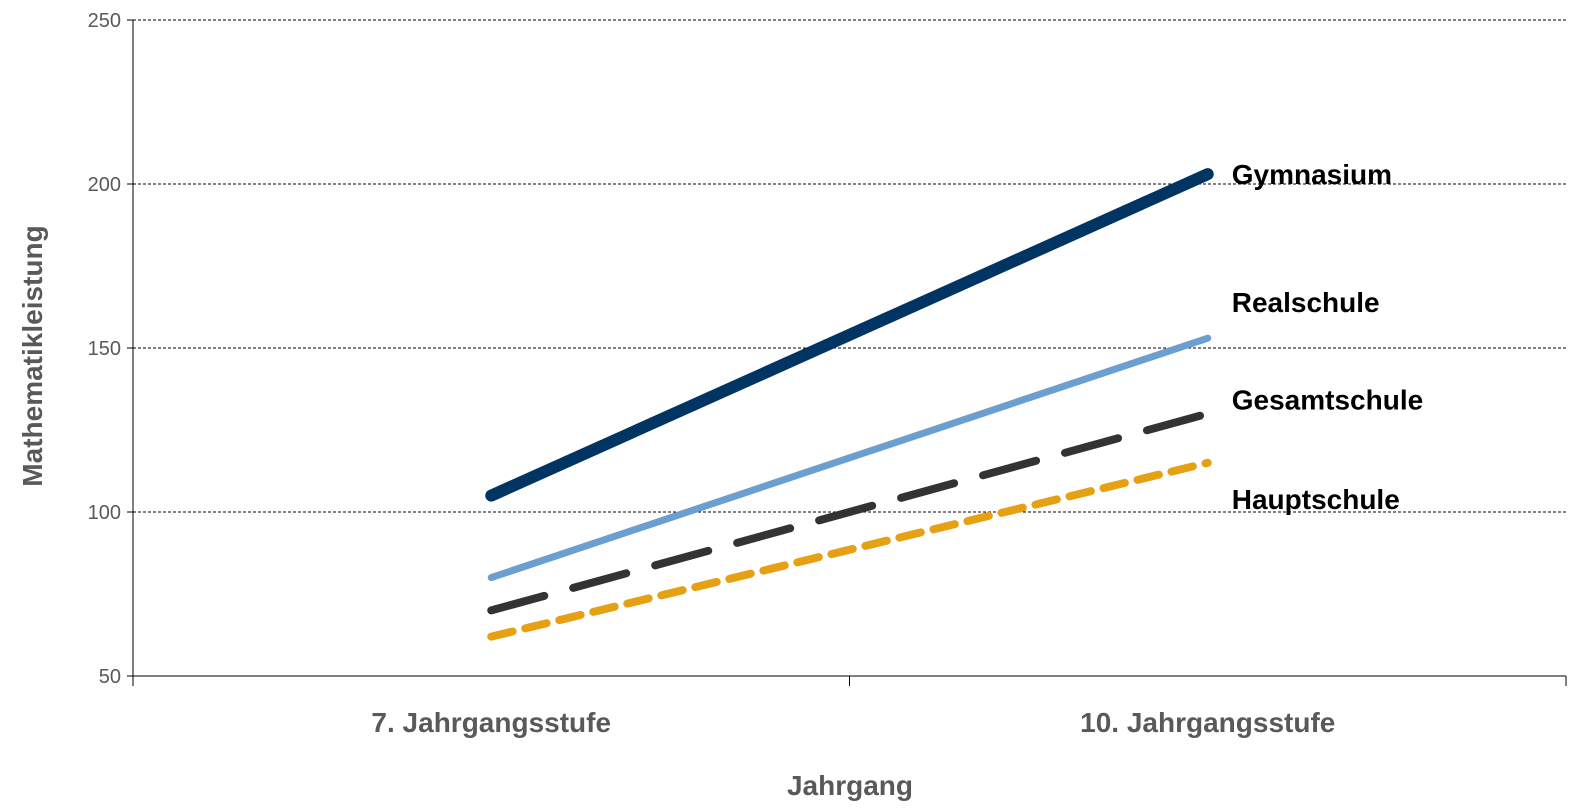  I want to click on series-label-realschule: Realschule, so click(1306, 302).